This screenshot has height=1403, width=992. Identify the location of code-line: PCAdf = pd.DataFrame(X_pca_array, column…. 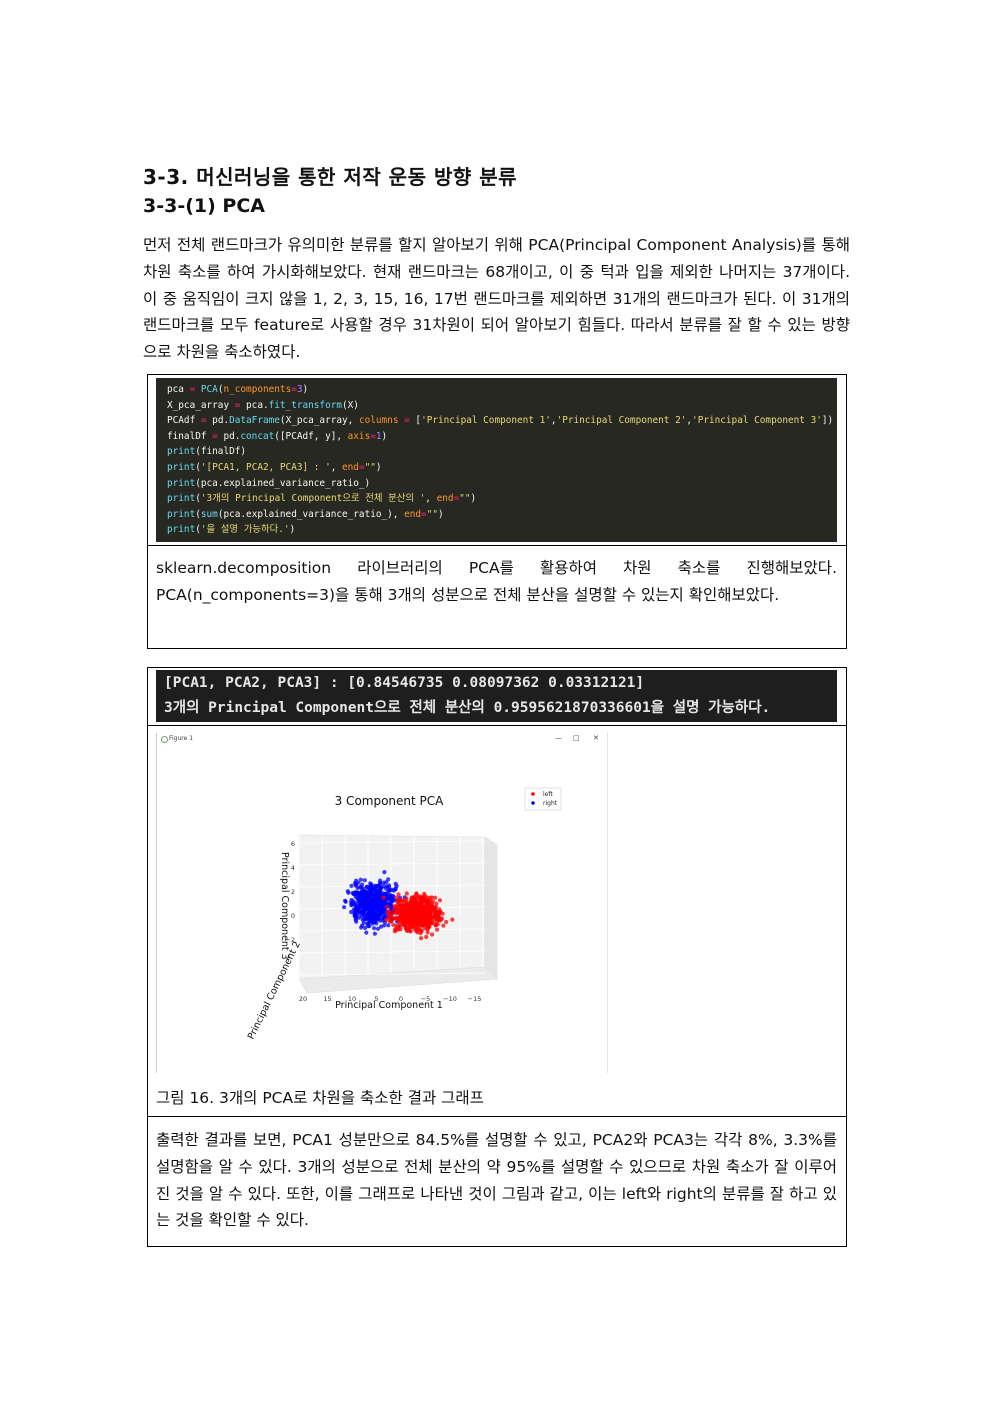
(500, 421).